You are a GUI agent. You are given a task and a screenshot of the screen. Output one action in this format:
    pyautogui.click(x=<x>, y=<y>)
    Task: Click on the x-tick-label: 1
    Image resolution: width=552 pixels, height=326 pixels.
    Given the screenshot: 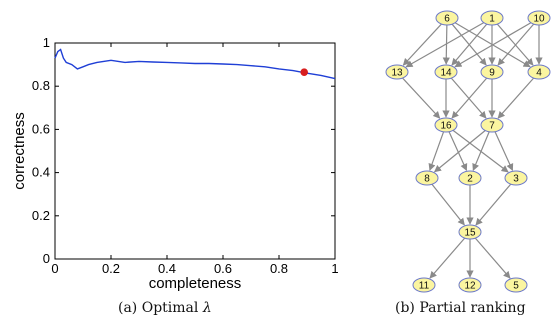 What is the action you would take?
    pyautogui.click(x=334, y=268)
    